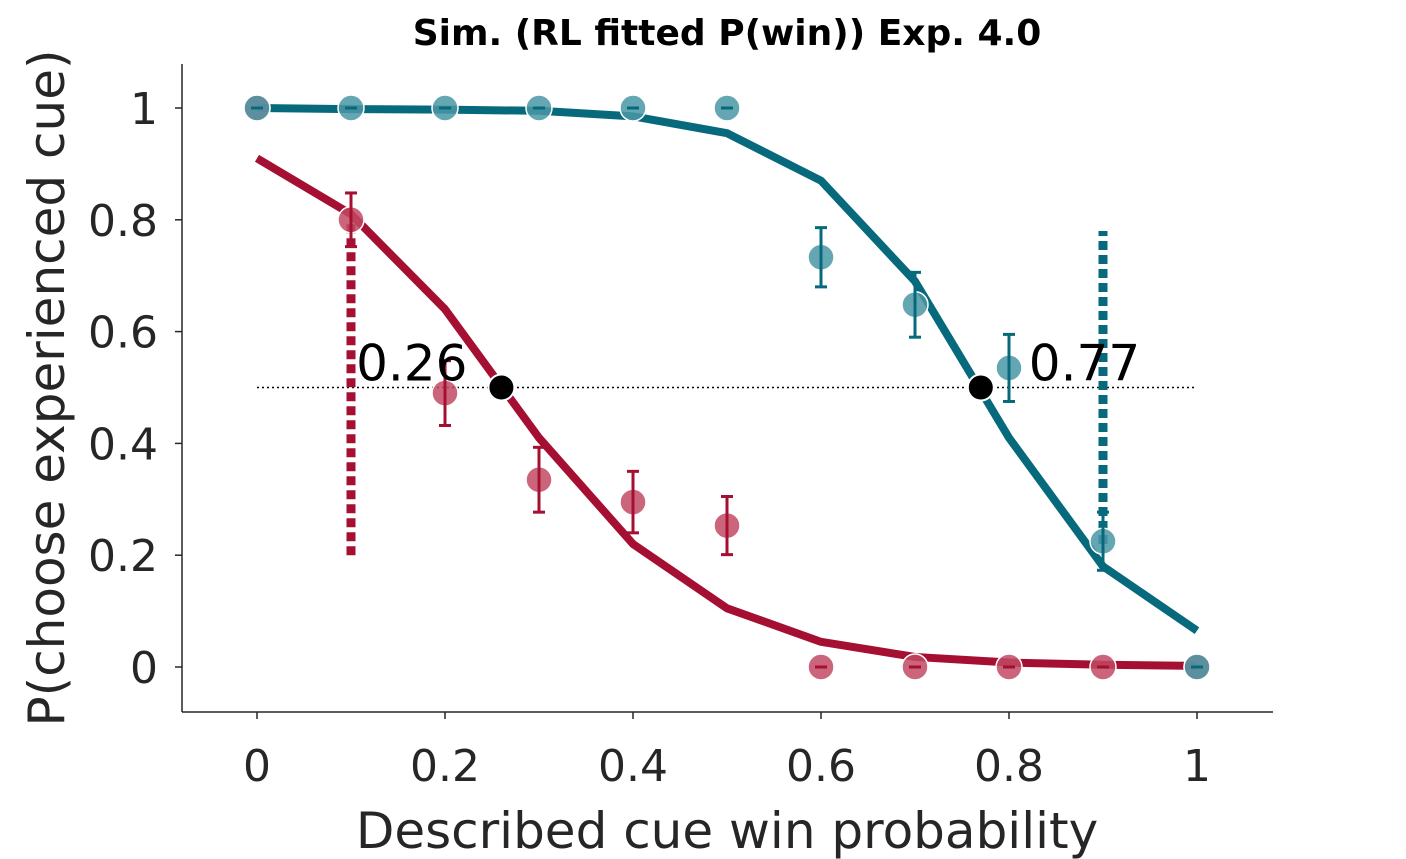  Describe the element at coordinates (123, 556) in the screenshot. I see `y-tick-label: 0.2` at that location.